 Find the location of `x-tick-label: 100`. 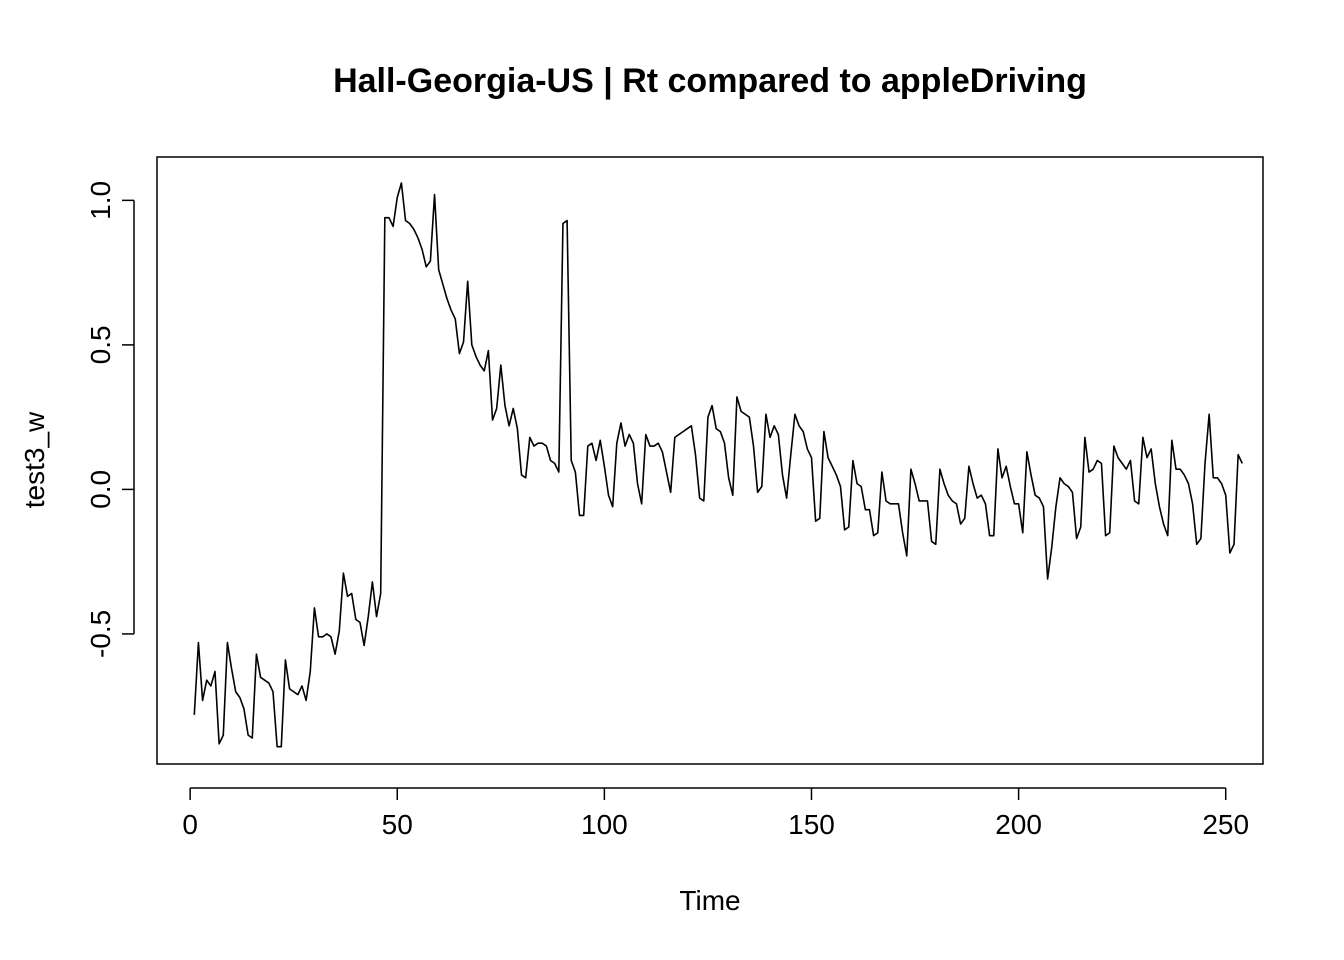

x-tick-label: 100 is located at coordinates (604, 824).